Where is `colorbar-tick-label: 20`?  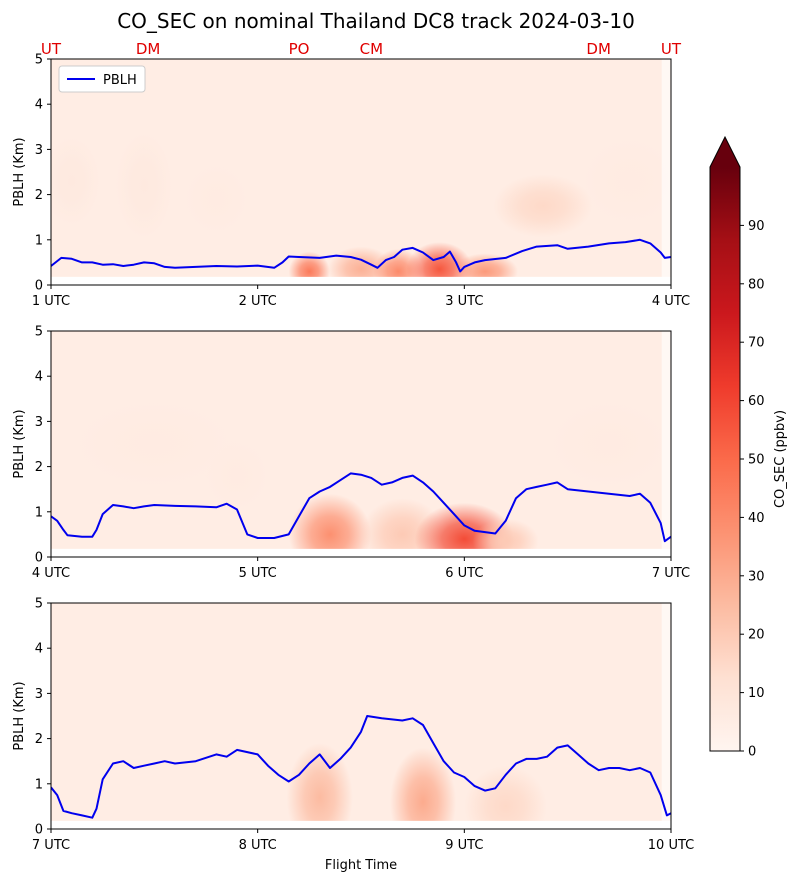
colorbar-tick-label: 20 is located at coordinates (756, 635).